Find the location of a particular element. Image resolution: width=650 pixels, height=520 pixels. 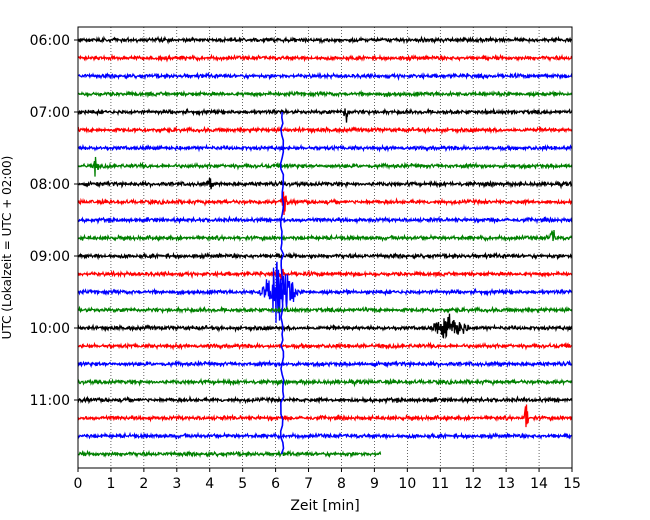

x-tick-label: 11 is located at coordinates (440, 484).